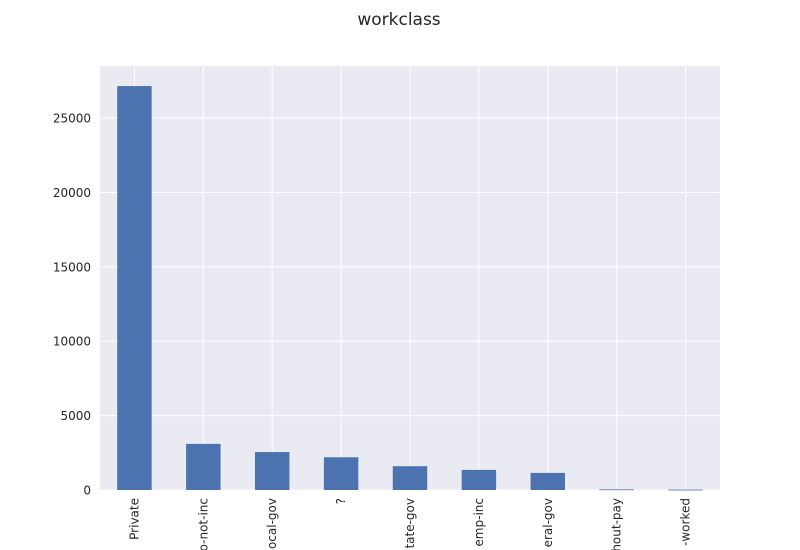  I want to click on y-tick-label: 0, so click(87, 491).